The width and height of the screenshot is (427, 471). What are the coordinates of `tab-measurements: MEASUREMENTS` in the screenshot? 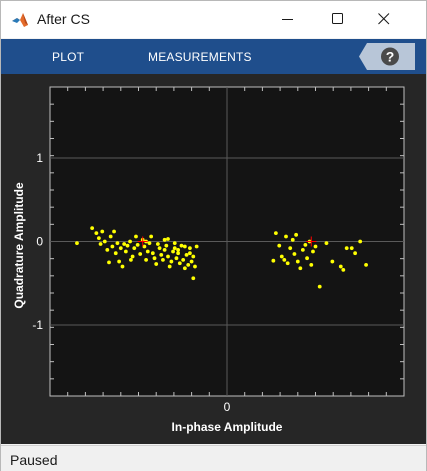 It's located at (200, 57).